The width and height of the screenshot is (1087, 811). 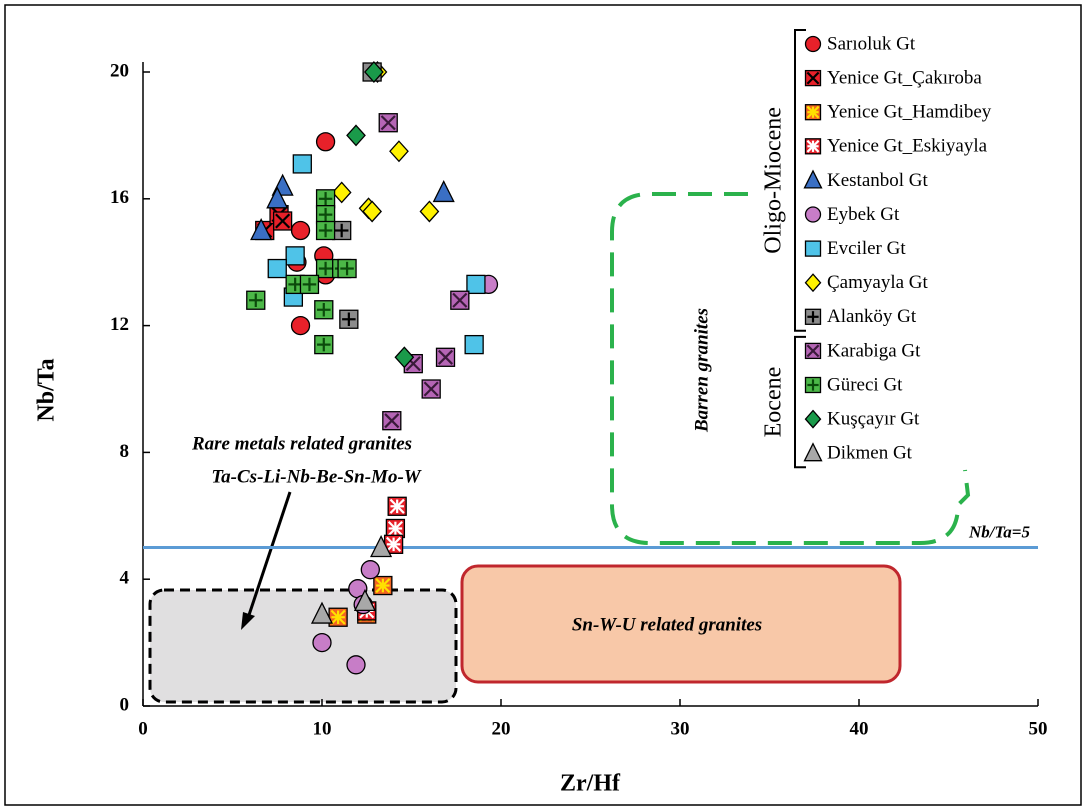 What do you see at coordinates (248, 621) in the screenshot?
I see `arrow-head` at bounding box center [248, 621].